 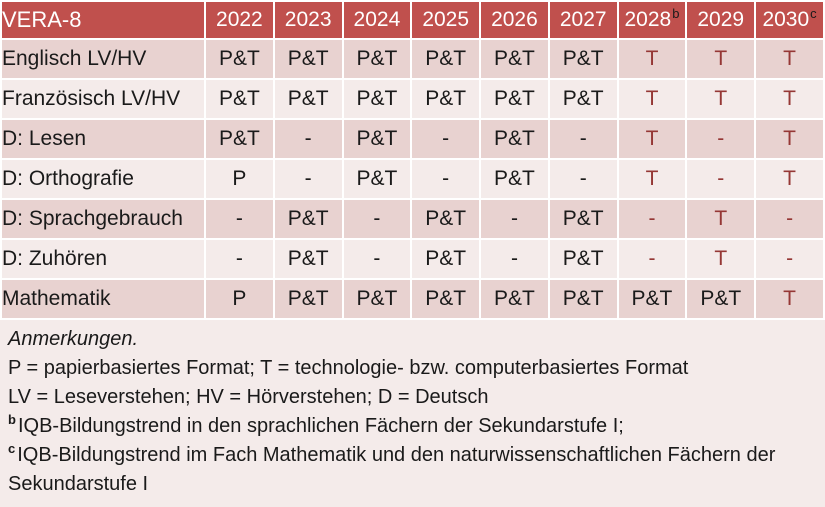 What do you see at coordinates (789, 20) in the screenshot?
I see `year-header: 2030c` at bounding box center [789, 20].